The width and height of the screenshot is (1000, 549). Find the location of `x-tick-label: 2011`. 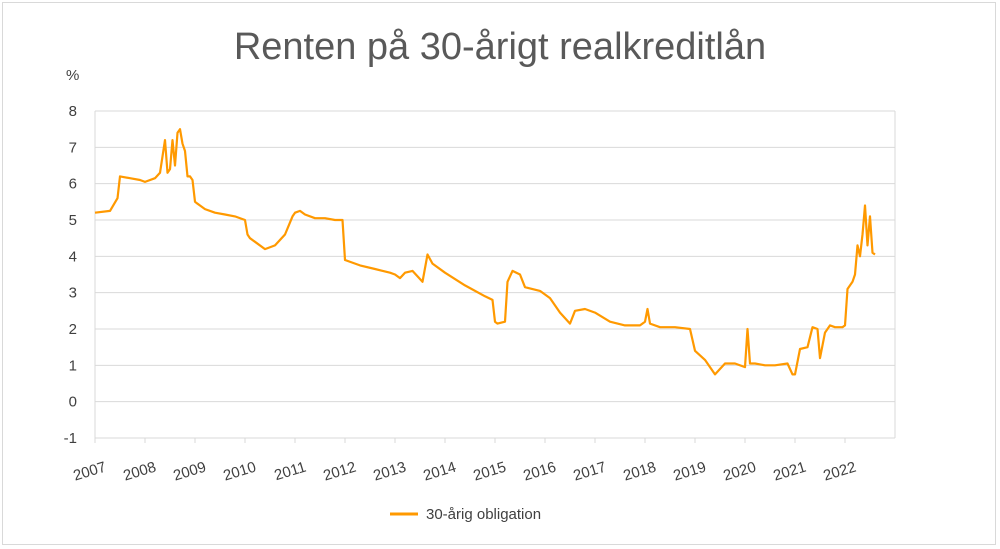

x-tick-label: 2011 is located at coordinates (290, 472).